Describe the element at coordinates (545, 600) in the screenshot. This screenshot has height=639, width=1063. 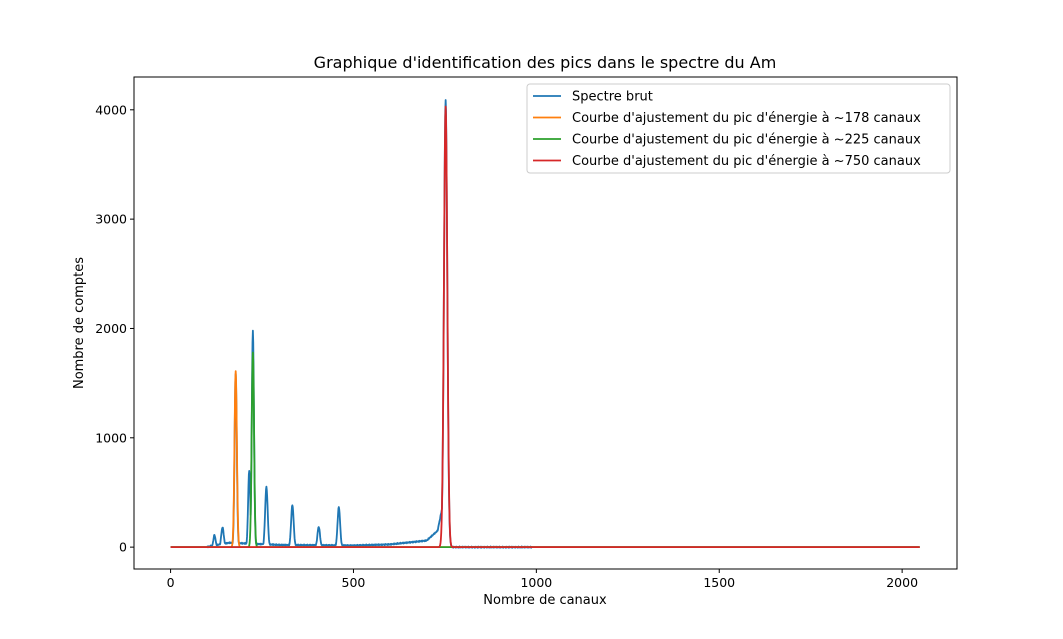
I see `x-axis-label: Nombre de canaux` at that location.